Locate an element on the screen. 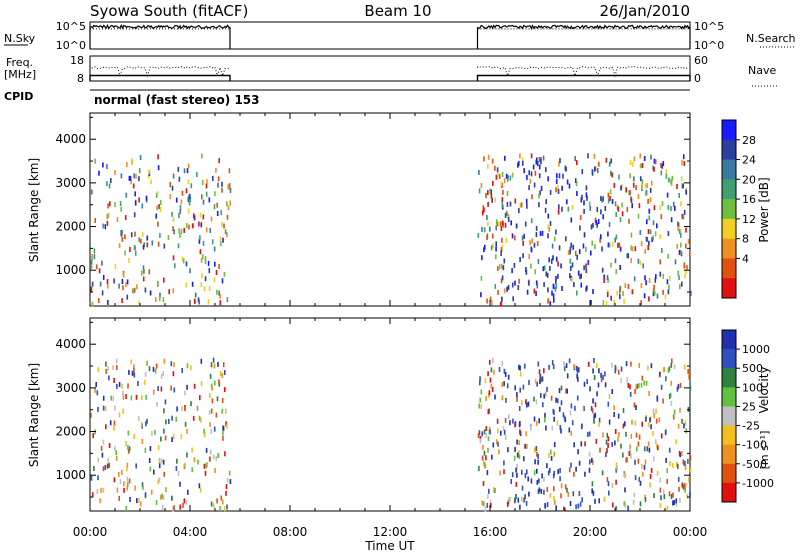 The image size is (800, 554). nsky-line is located at coordinates (160, 36).